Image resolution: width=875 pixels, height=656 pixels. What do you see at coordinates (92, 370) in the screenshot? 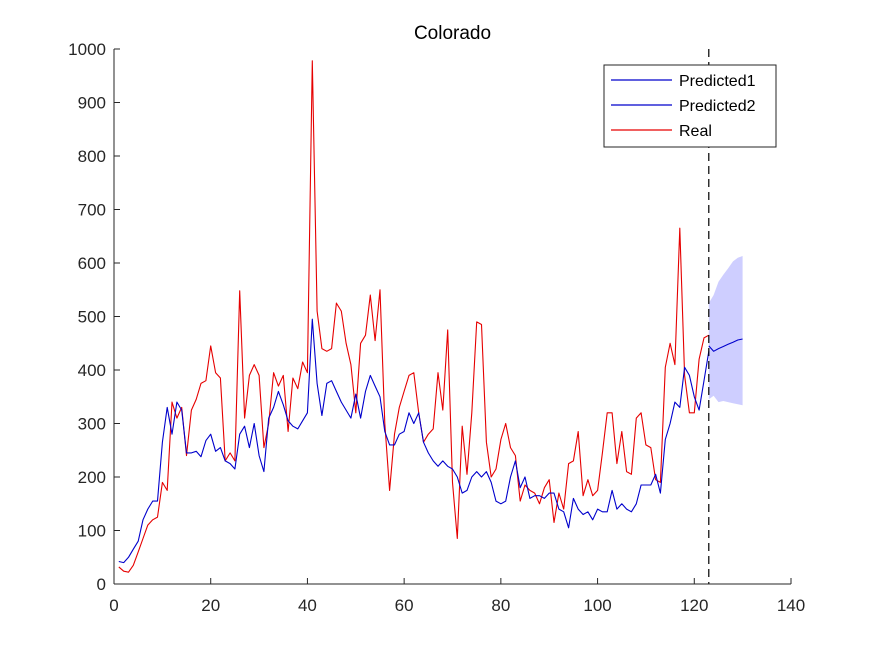
I see `y-tick-label: 400` at bounding box center [92, 370].